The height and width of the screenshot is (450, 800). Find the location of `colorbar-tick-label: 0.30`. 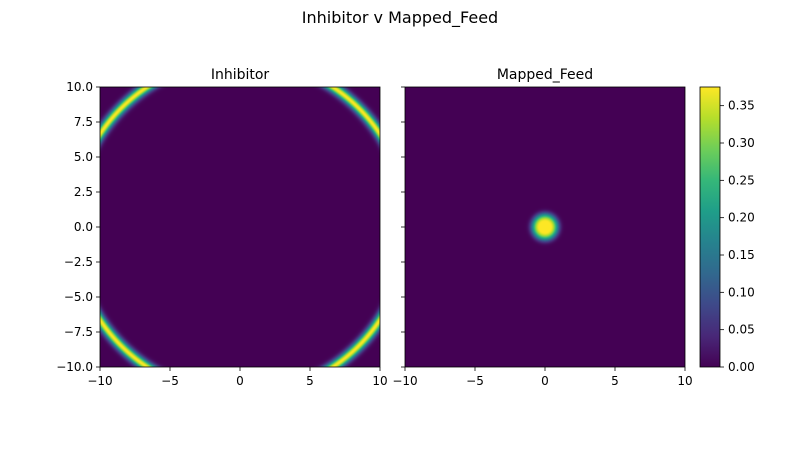

colorbar-tick-label: 0.30 is located at coordinates (741, 143).